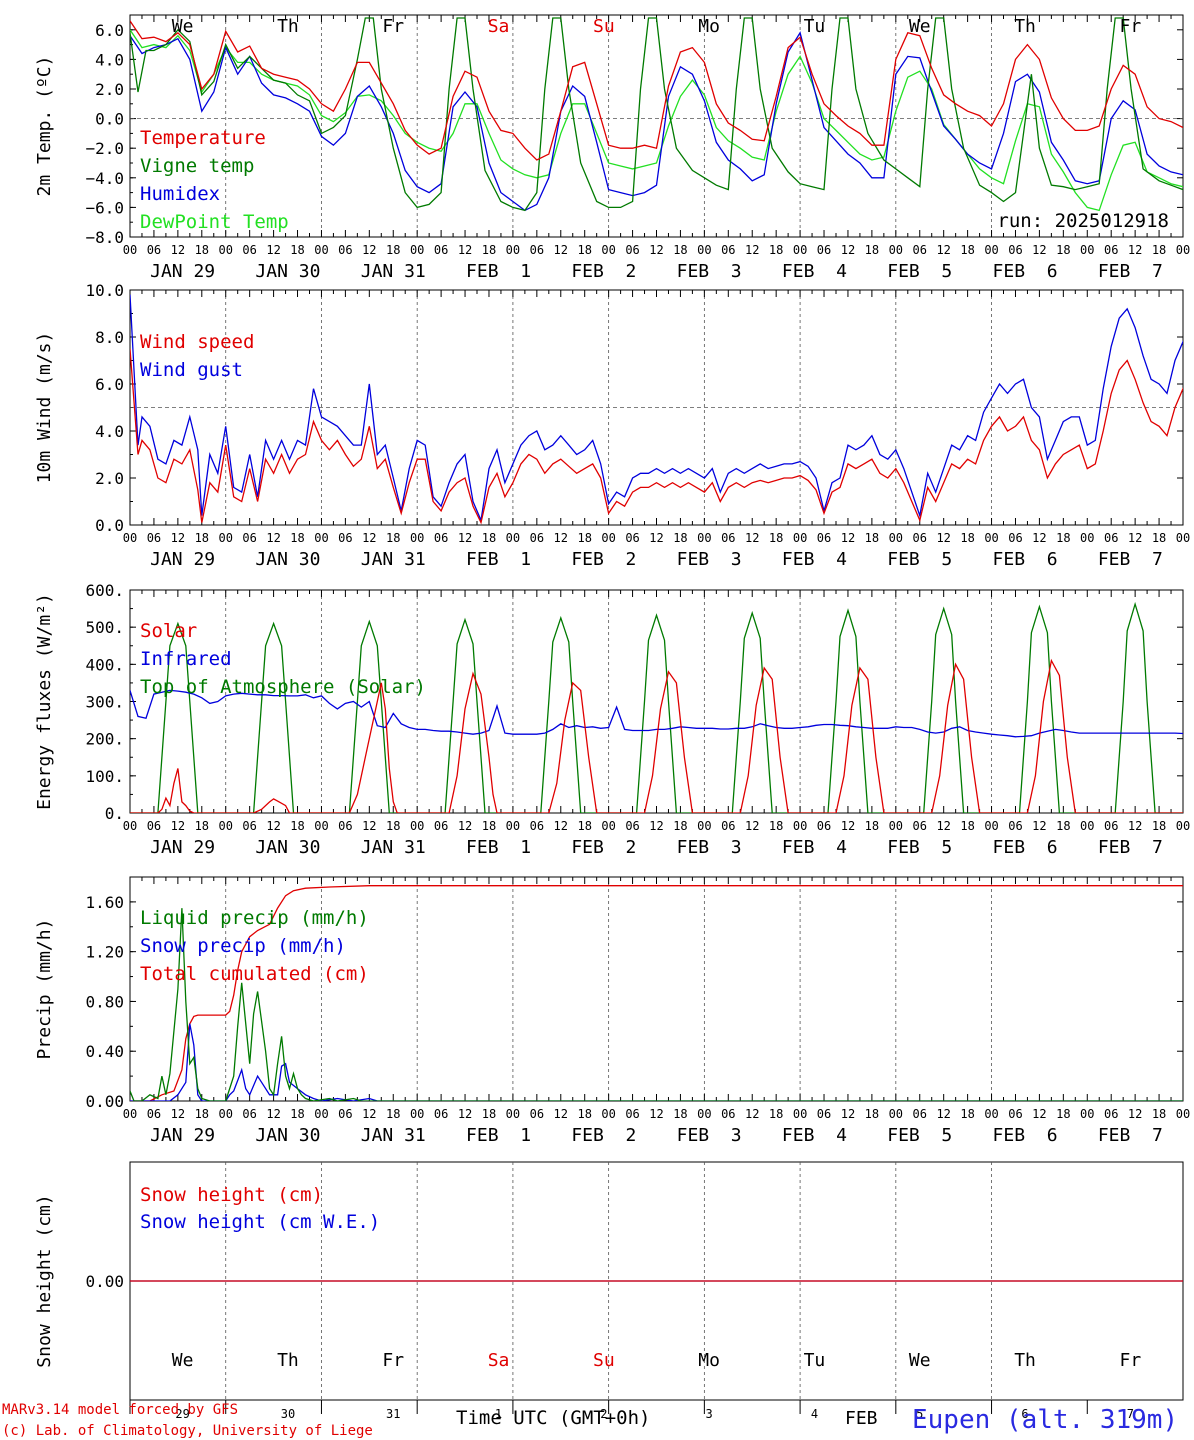 The width and height of the screenshot is (1194, 1440). Describe the element at coordinates (104, 739) in the screenshot. I see `y-tick-label: 200.` at that location.